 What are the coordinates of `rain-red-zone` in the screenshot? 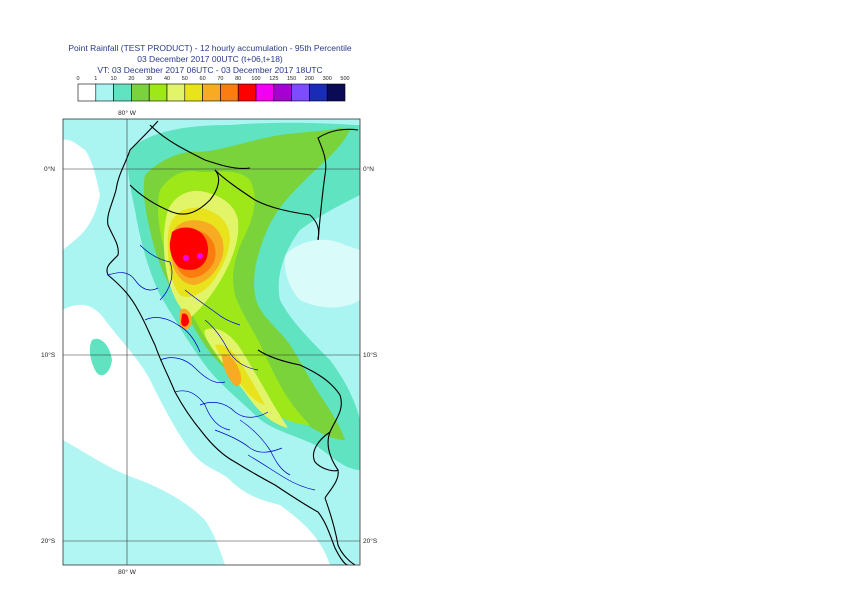 It's located at (188, 277).